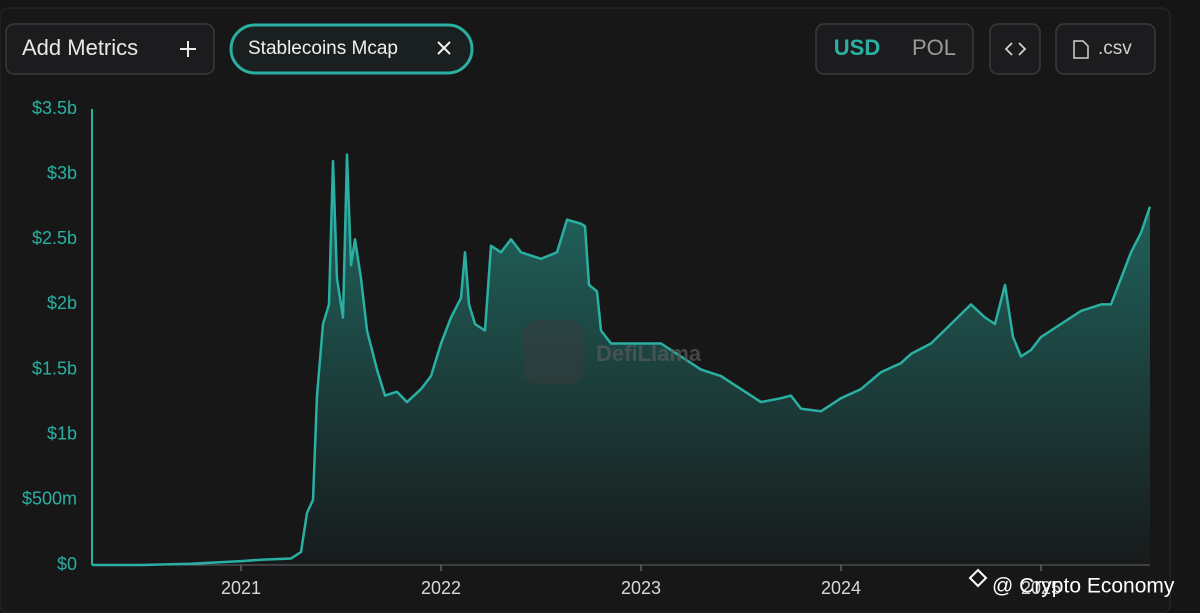 The image size is (1200, 613). Describe the element at coordinates (54, 238) in the screenshot. I see `y-tick-label: $2.5b` at that location.